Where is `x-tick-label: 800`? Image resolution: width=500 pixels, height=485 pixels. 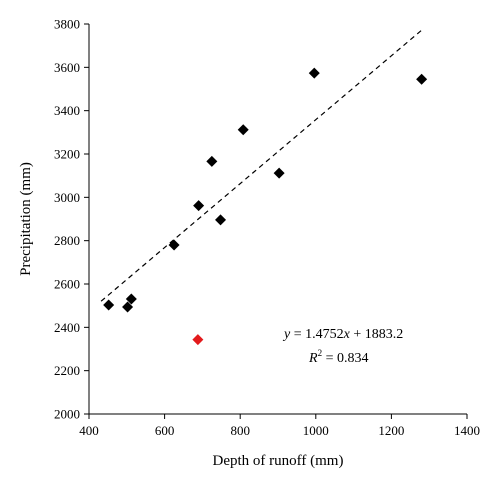
x-tick-label: 800 is located at coordinates (240, 430).